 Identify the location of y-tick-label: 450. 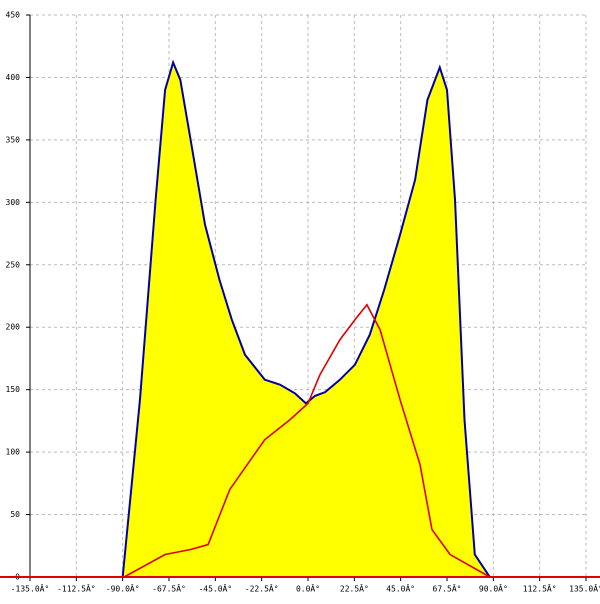
(13, 15).